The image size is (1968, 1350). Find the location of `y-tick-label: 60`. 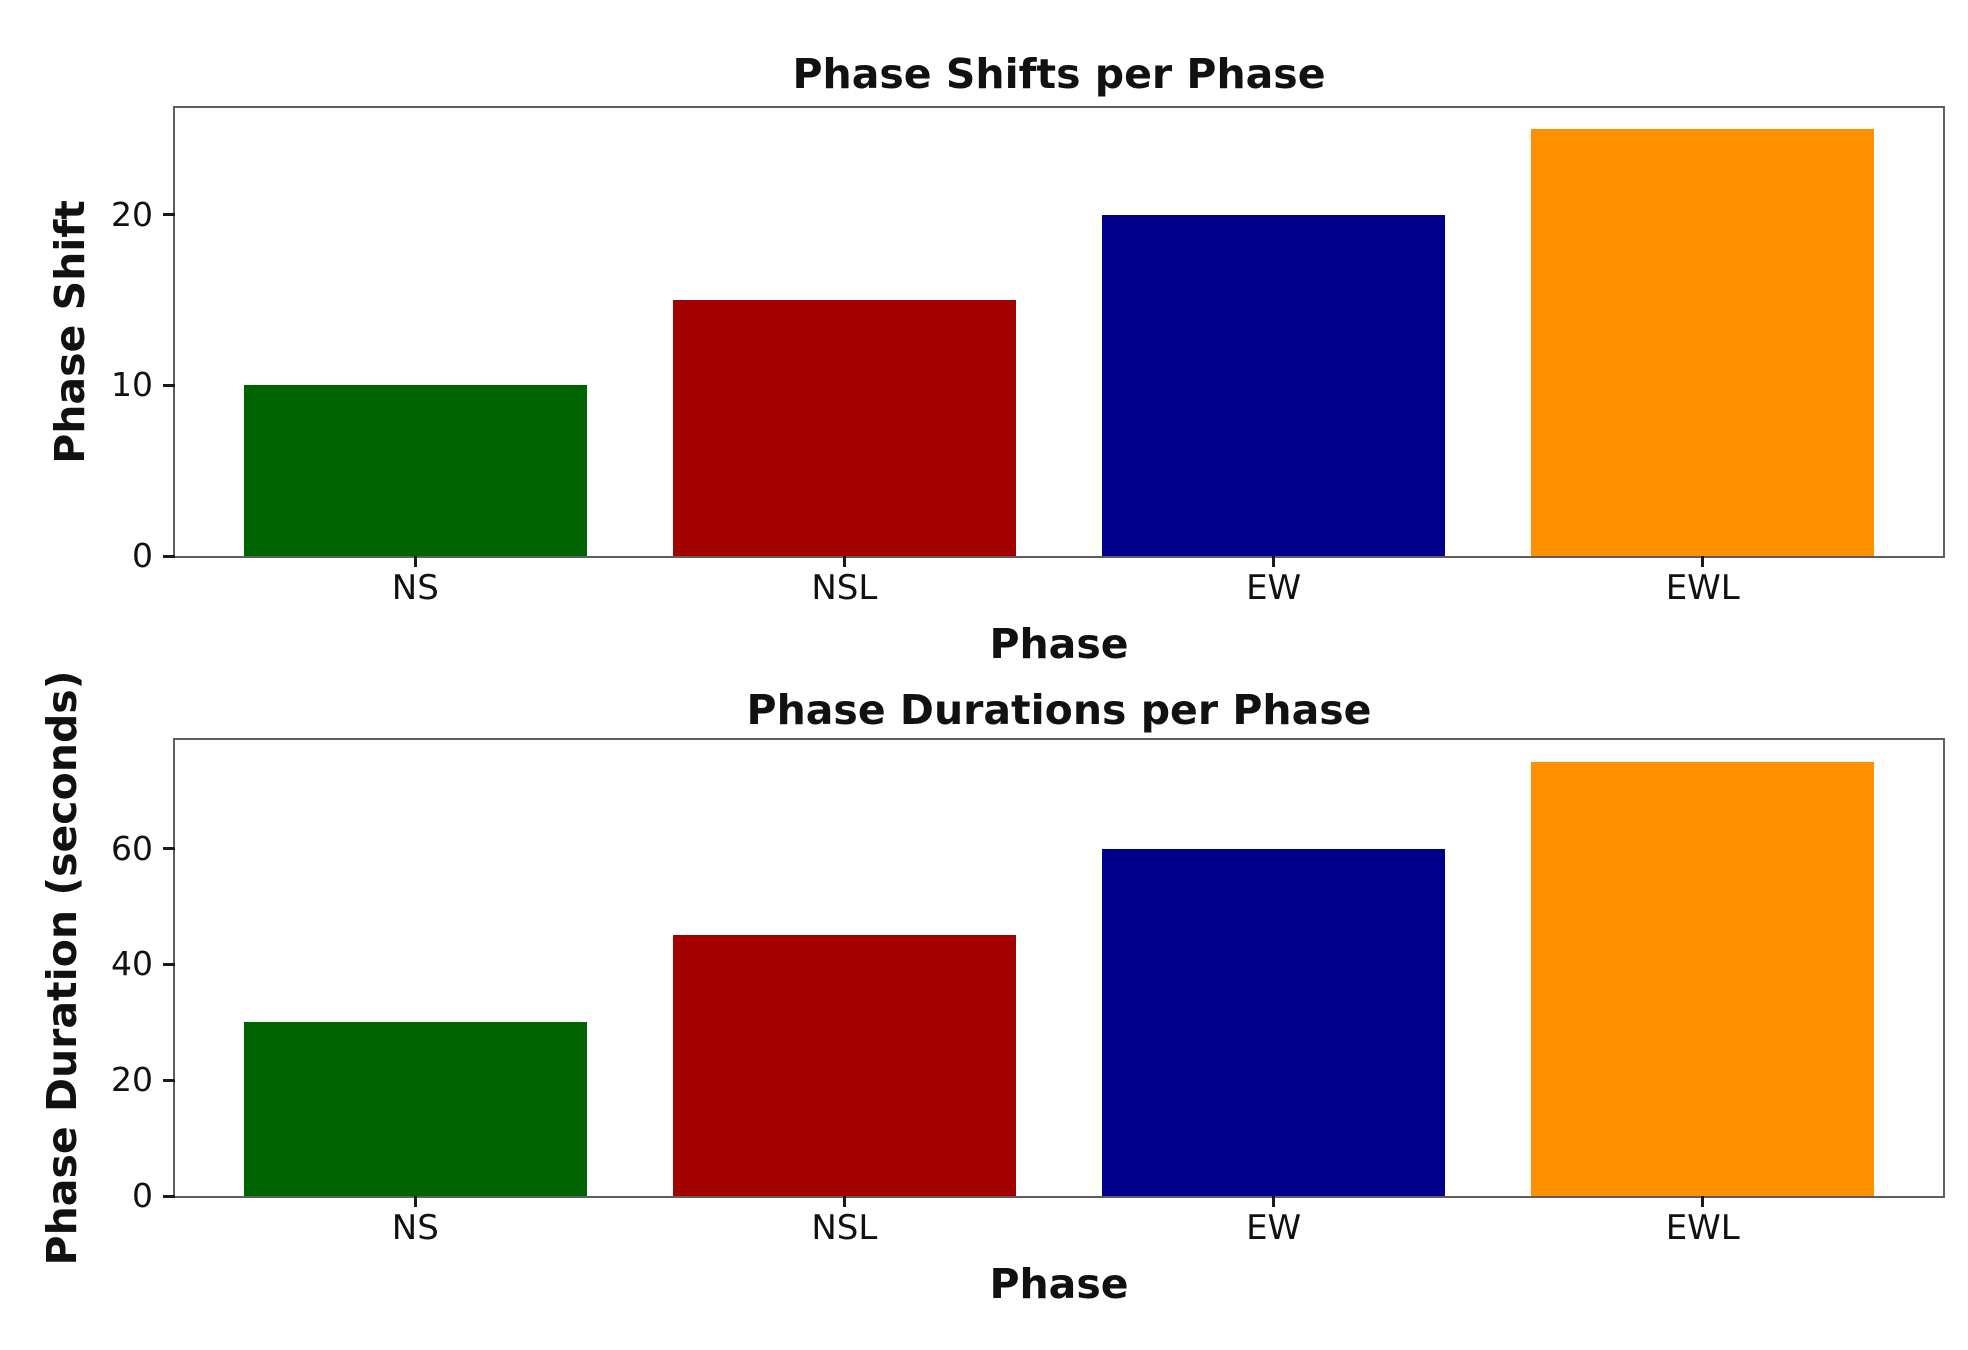

y-tick-label: 60 is located at coordinates (132, 848).